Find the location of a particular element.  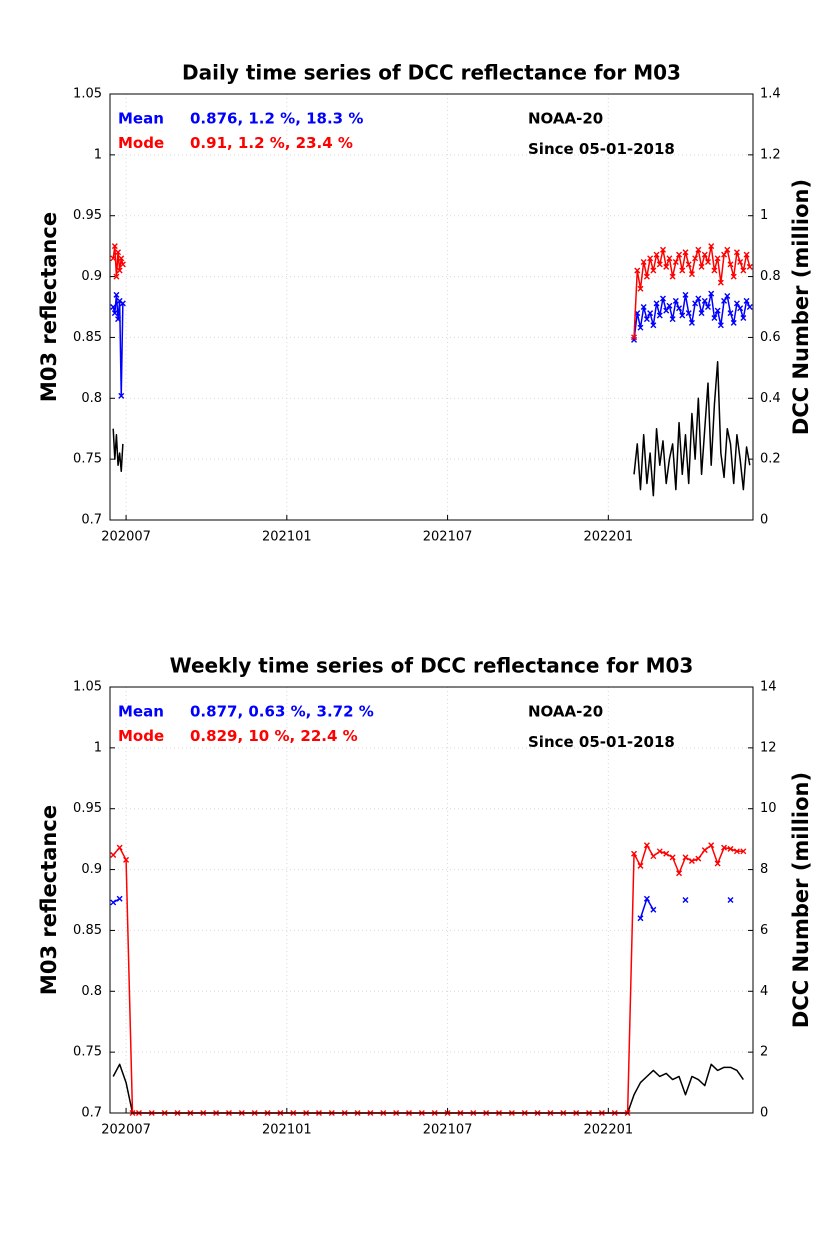

annotation: Since 05-01-2018 is located at coordinates (601, 149).